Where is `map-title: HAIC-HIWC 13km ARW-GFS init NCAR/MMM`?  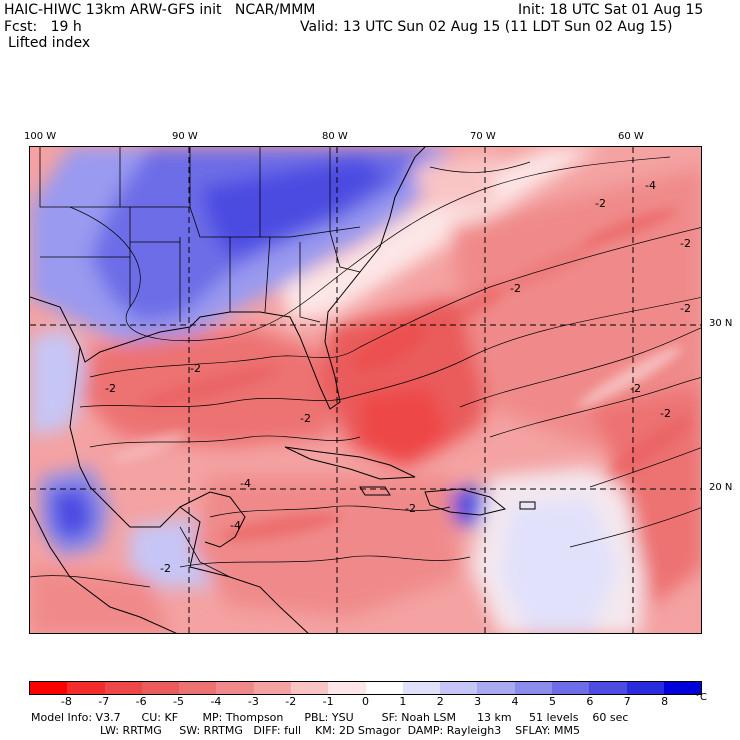
map-title: HAIC-HIWC 13km ARW-GFS init NCAR/MMM is located at coordinates (160, 10).